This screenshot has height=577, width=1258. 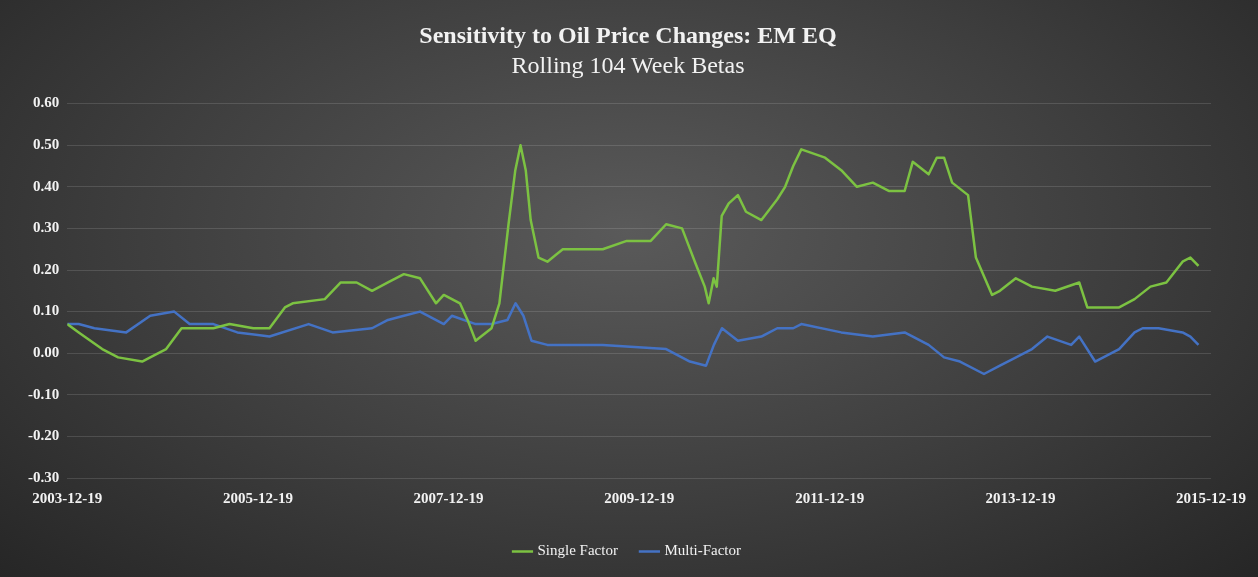 I want to click on x-tick-label: 2013-12-19, so click(x=1020, y=497).